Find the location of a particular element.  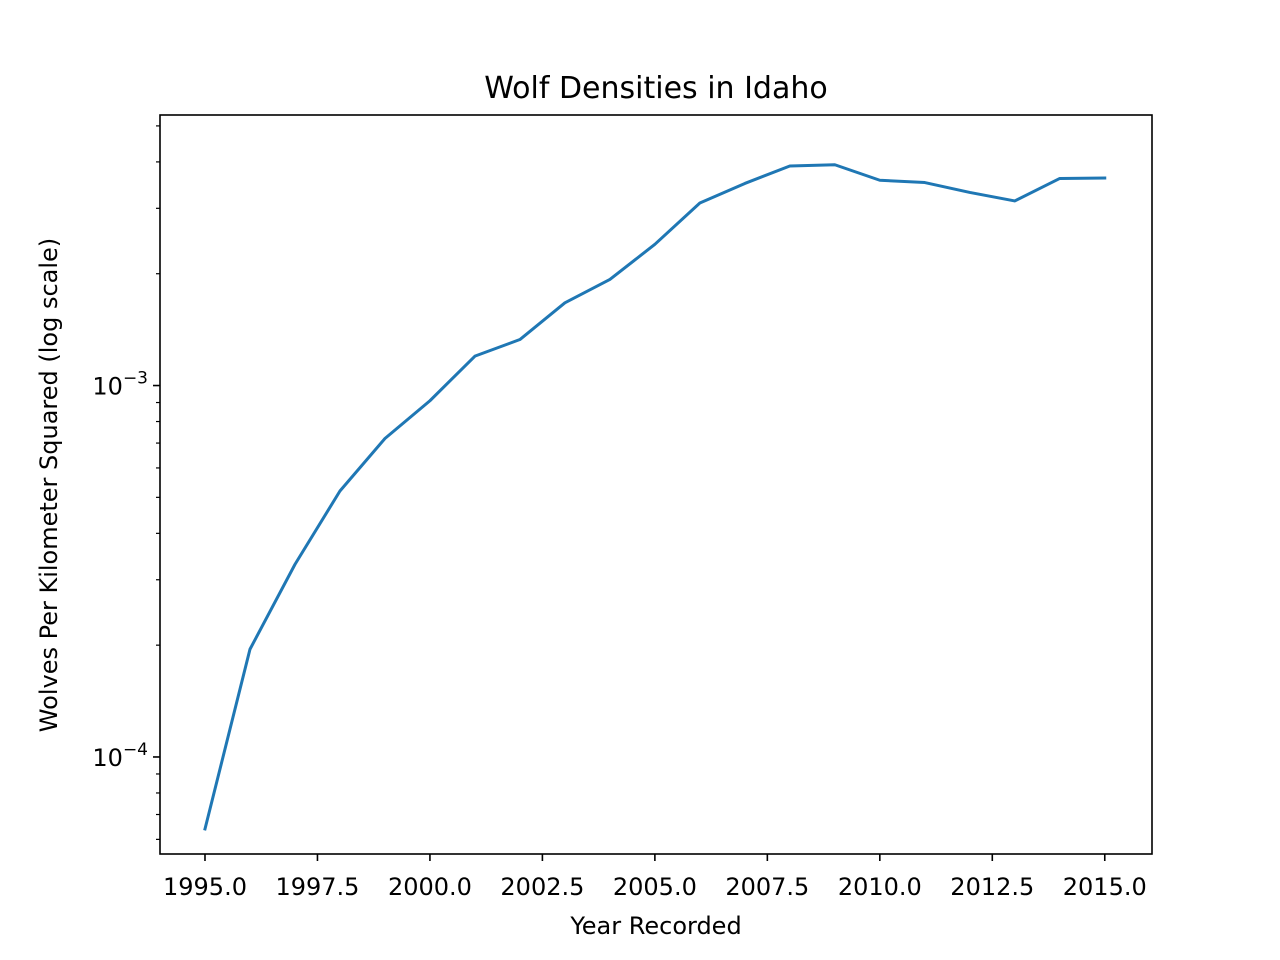

y-tick-label: 10⁻⁴ is located at coordinates (120, 756).